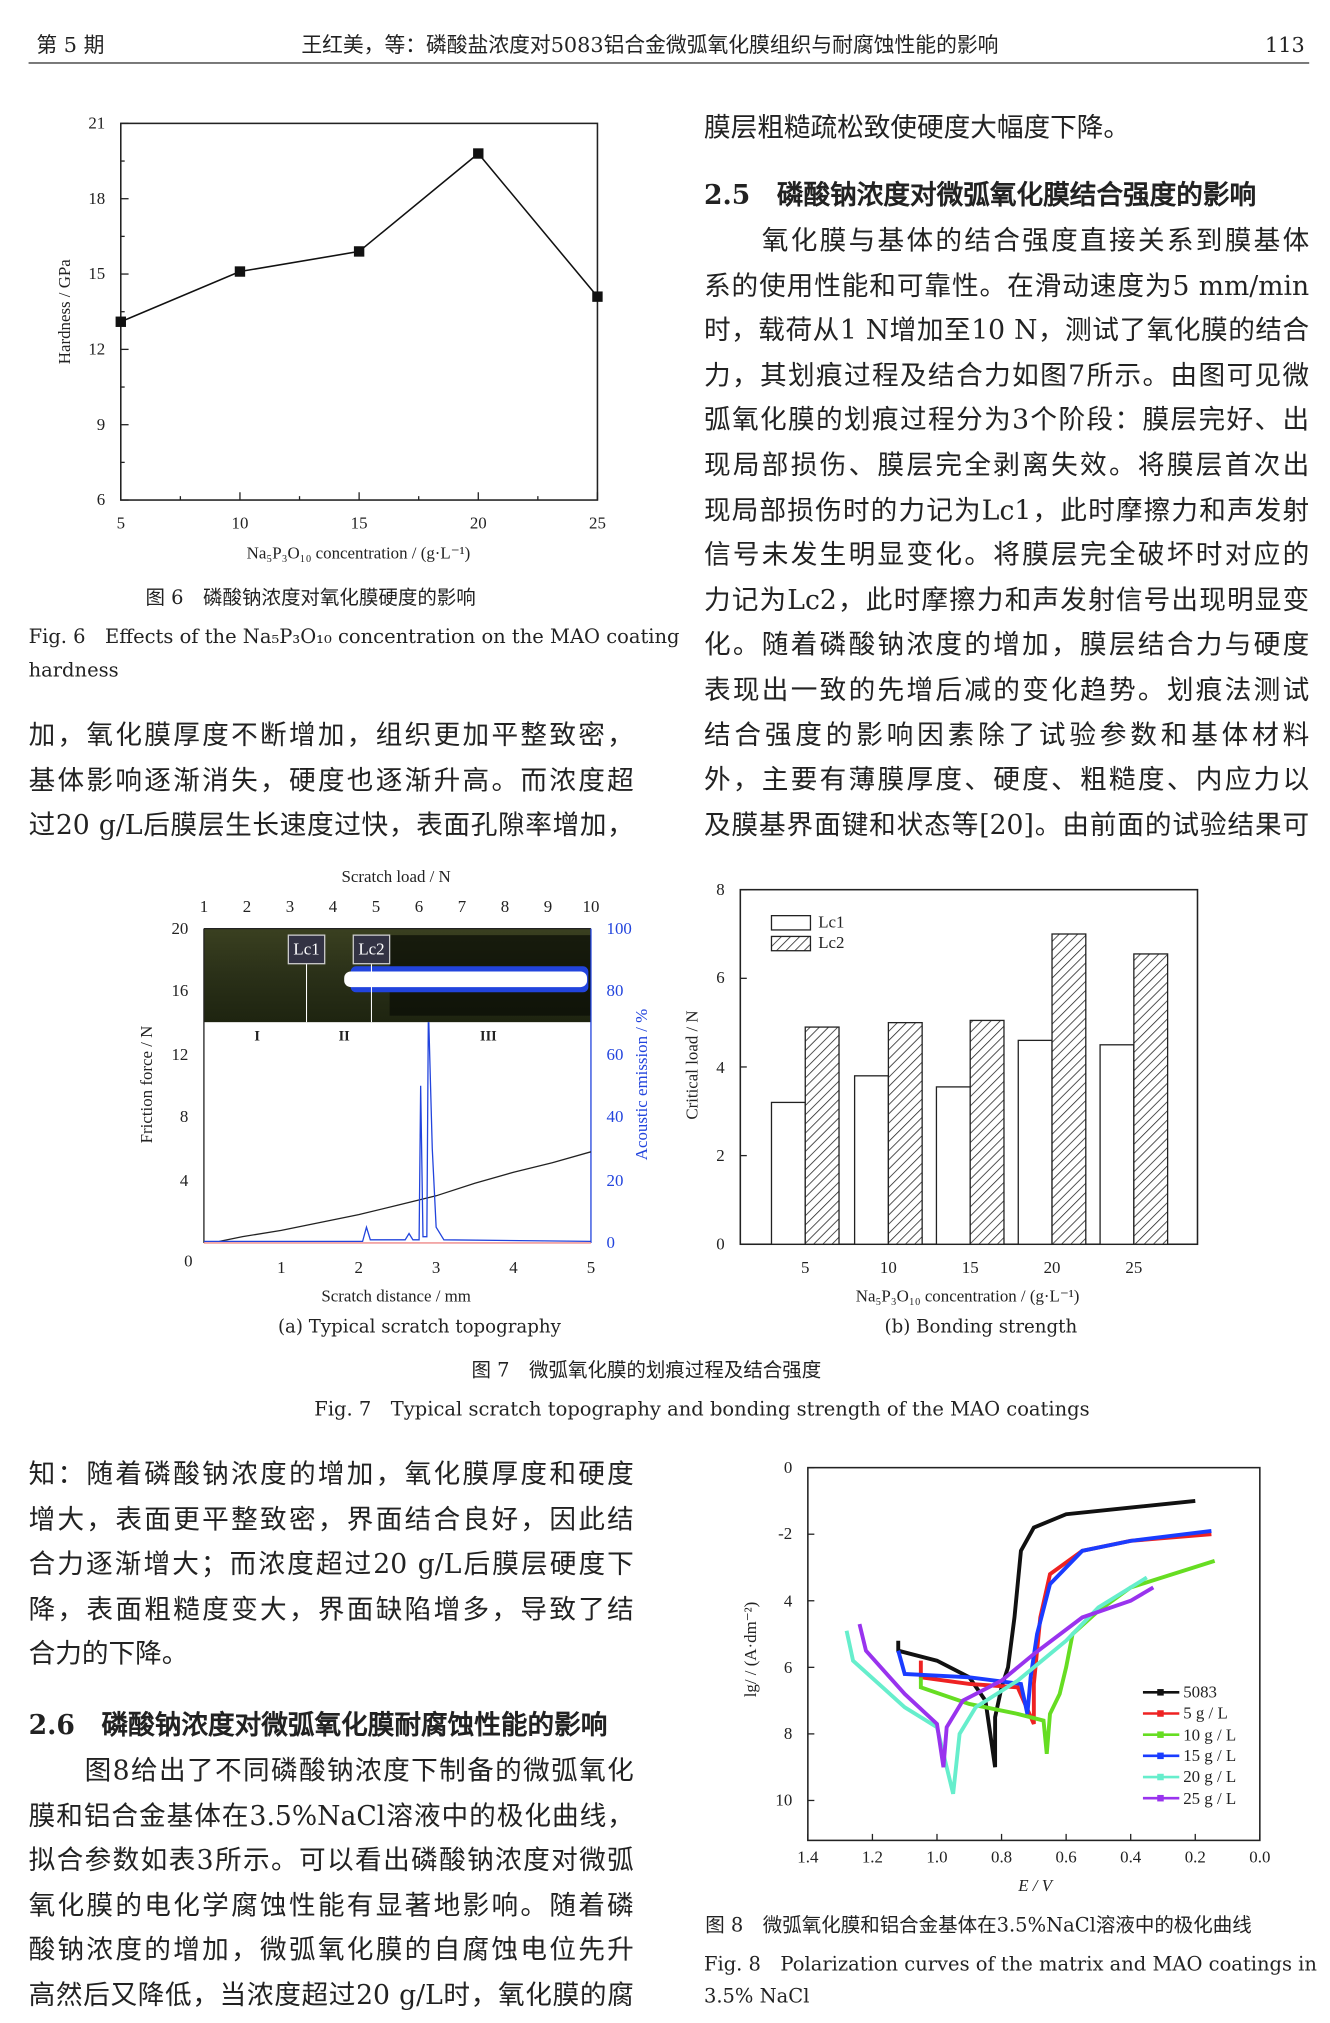 This screenshot has width=1330, height=2023. What do you see at coordinates (756, 1996) in the screenshot?
I see `fig8-caption-en-2: 3.5% NaCl` at bounding box center [756, 1996].